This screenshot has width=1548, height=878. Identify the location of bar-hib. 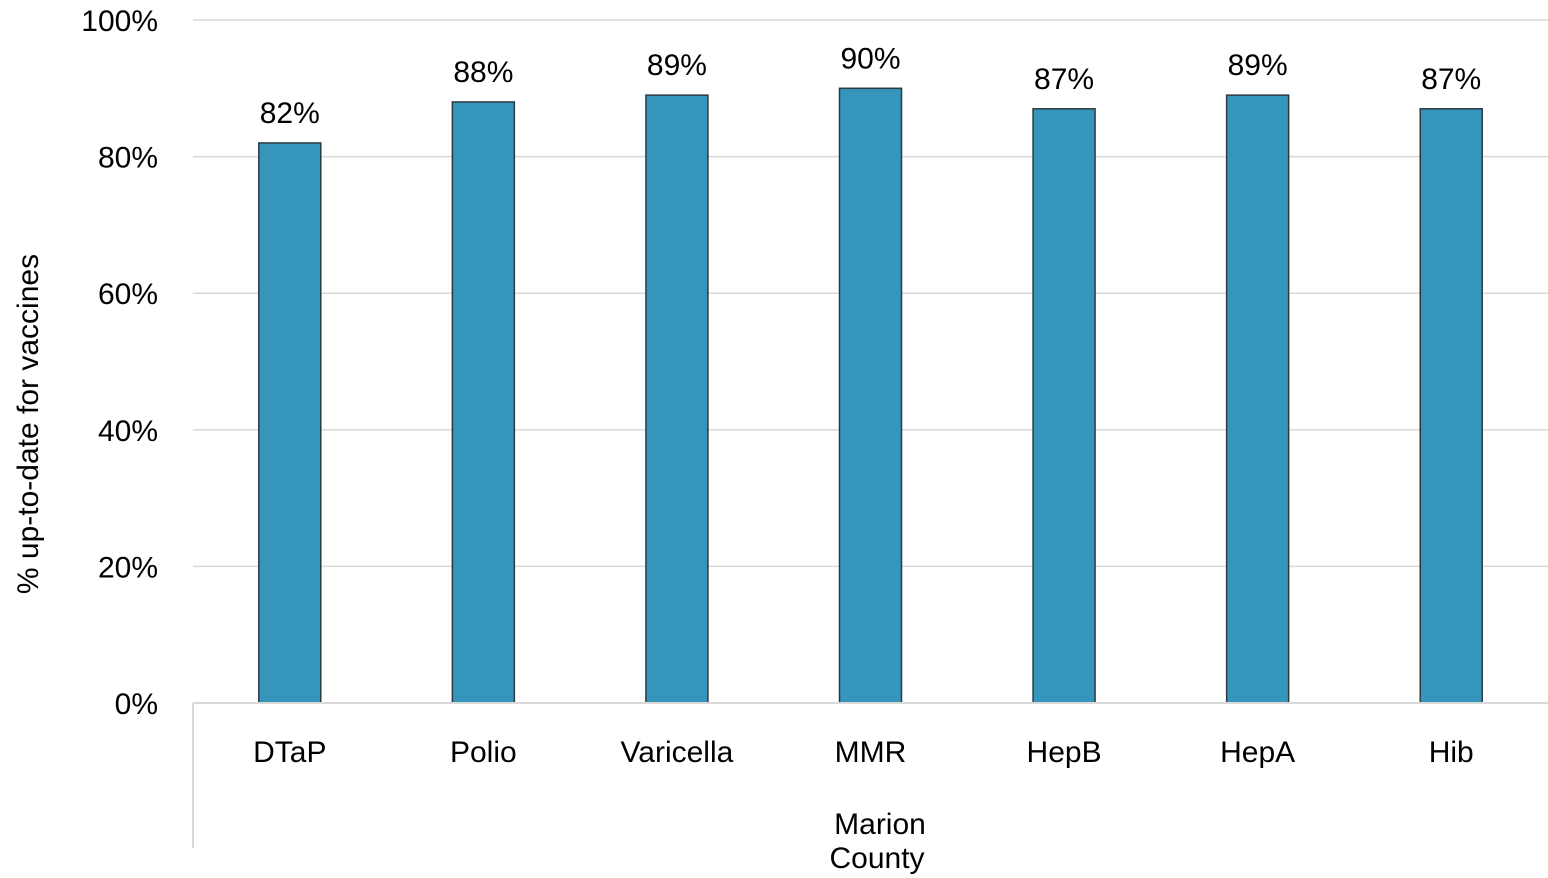
(1451, 406).